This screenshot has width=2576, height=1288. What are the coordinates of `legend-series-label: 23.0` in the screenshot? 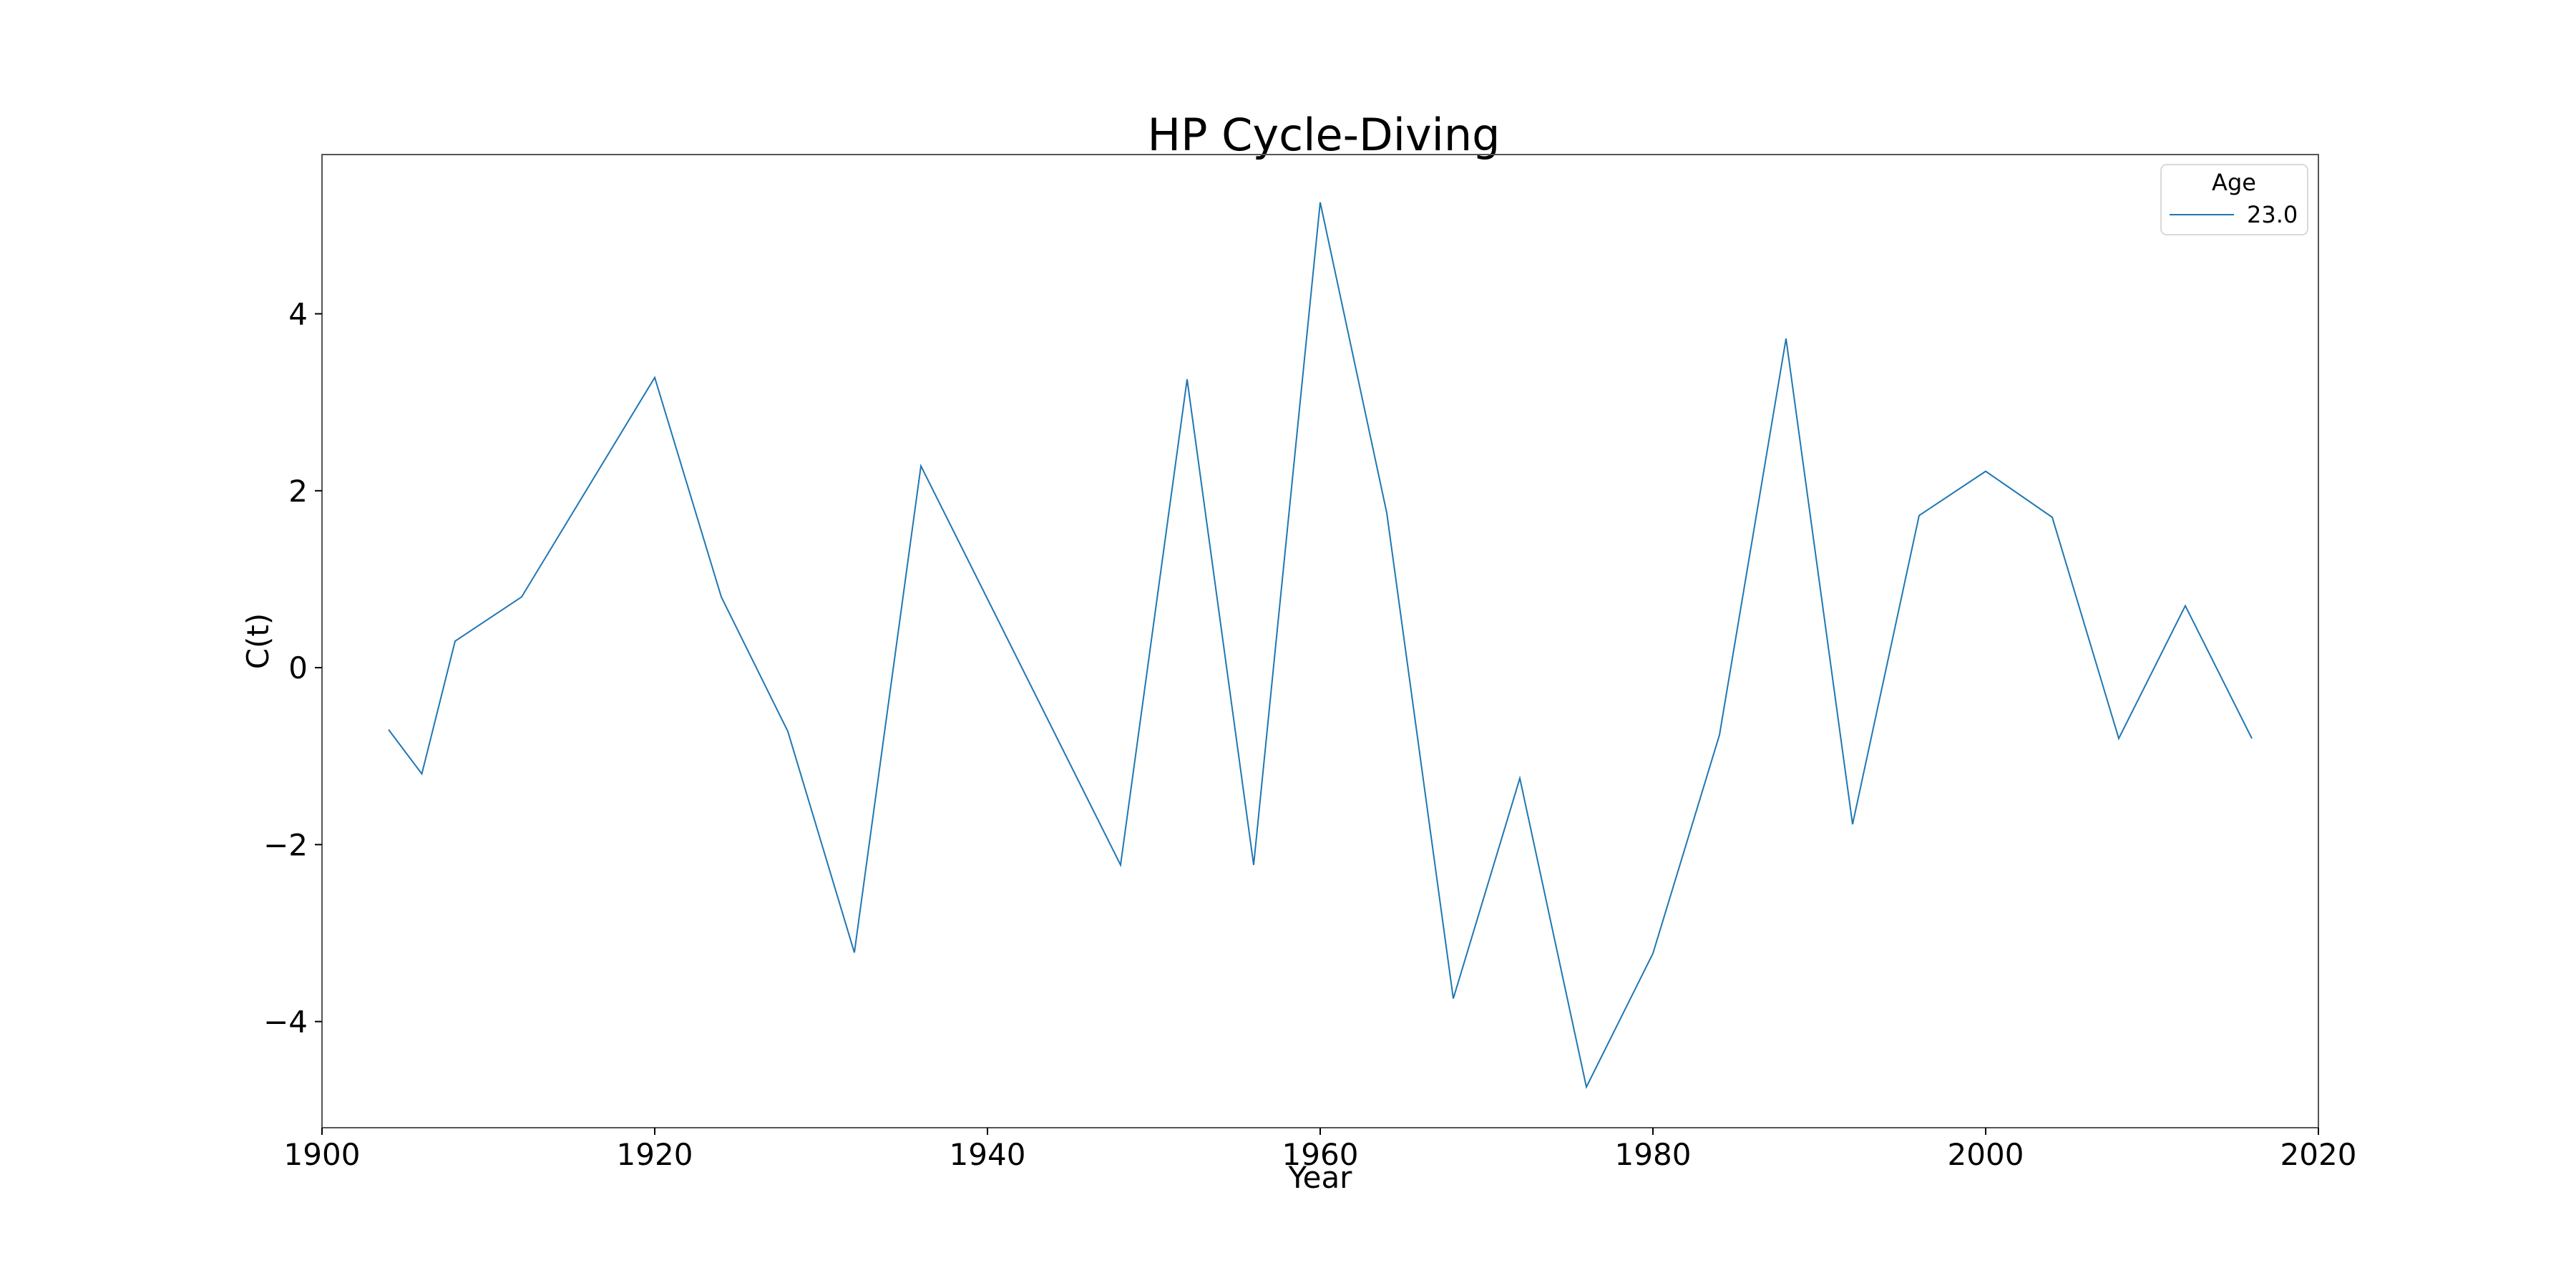 It's located at (2272, 214).